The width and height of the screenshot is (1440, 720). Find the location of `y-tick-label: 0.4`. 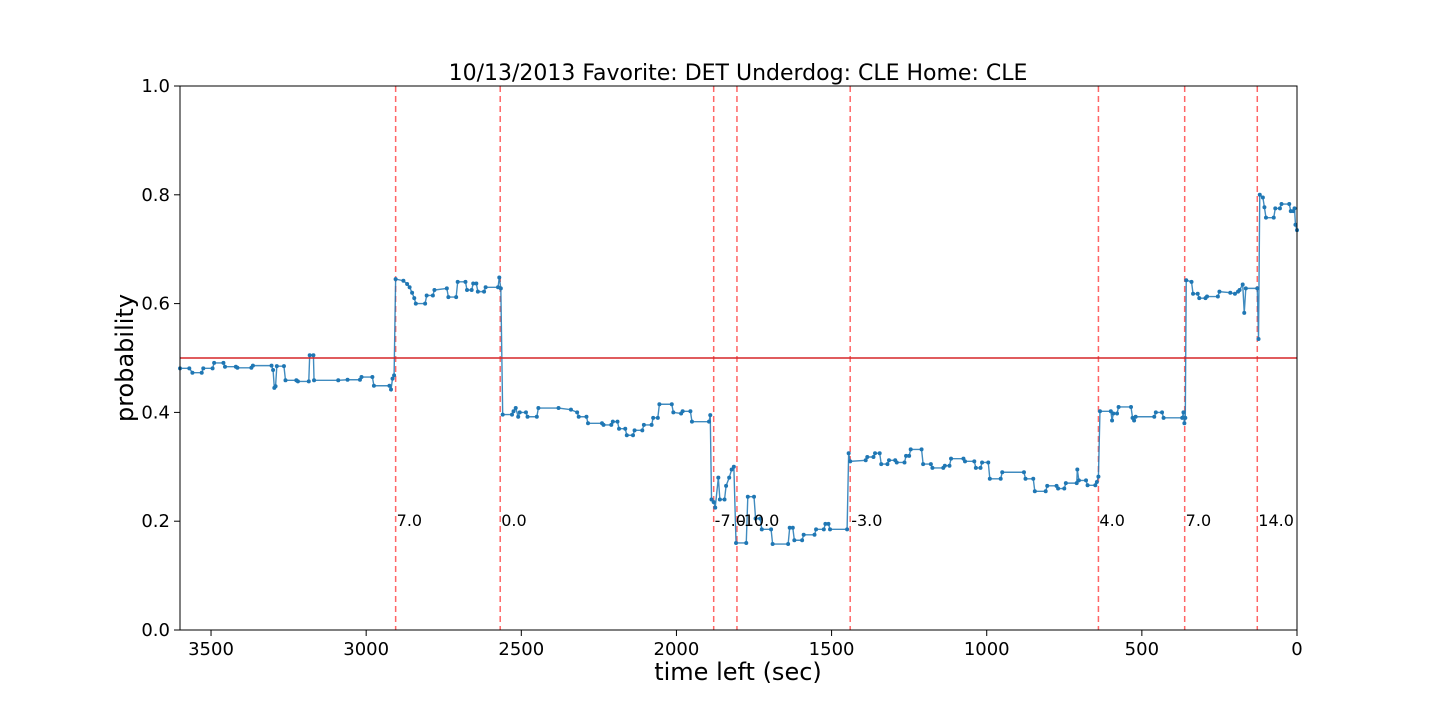

y-tick-label: 0.4 is located at coordinates (155, 412).